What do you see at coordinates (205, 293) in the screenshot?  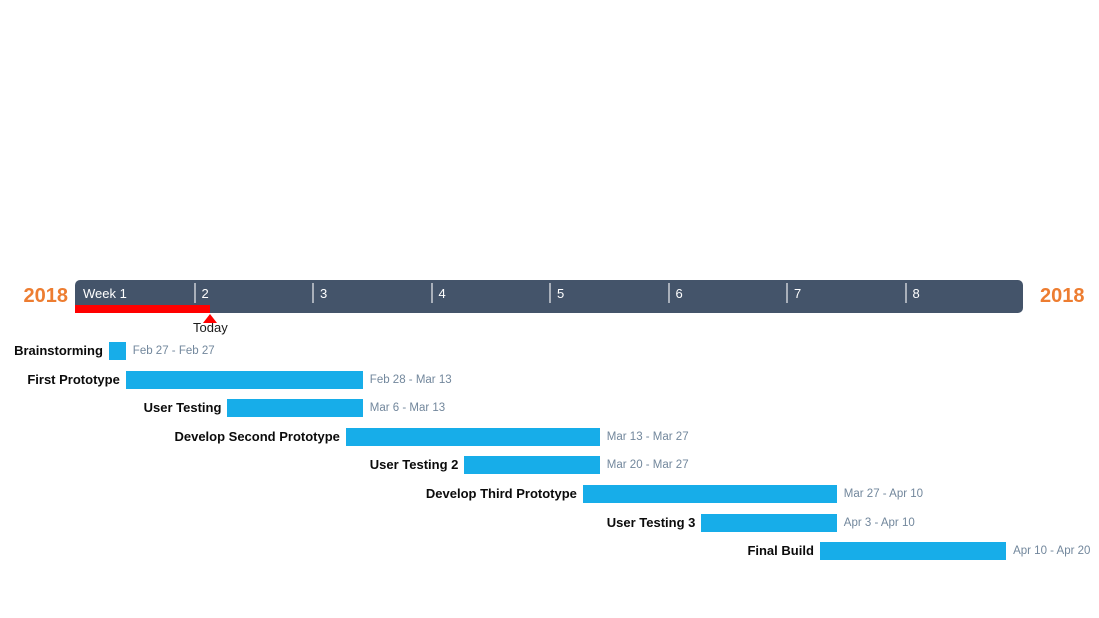 I see `week-label-2: 2` at bounding box center [205, 293].